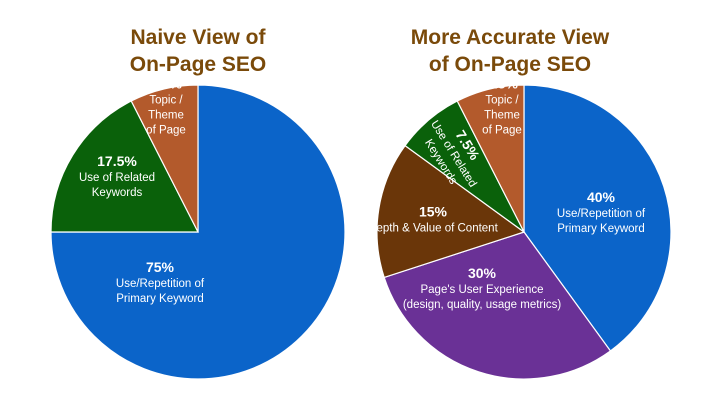  I want to click on slice-label-line: Keywords, so click(117, 193).